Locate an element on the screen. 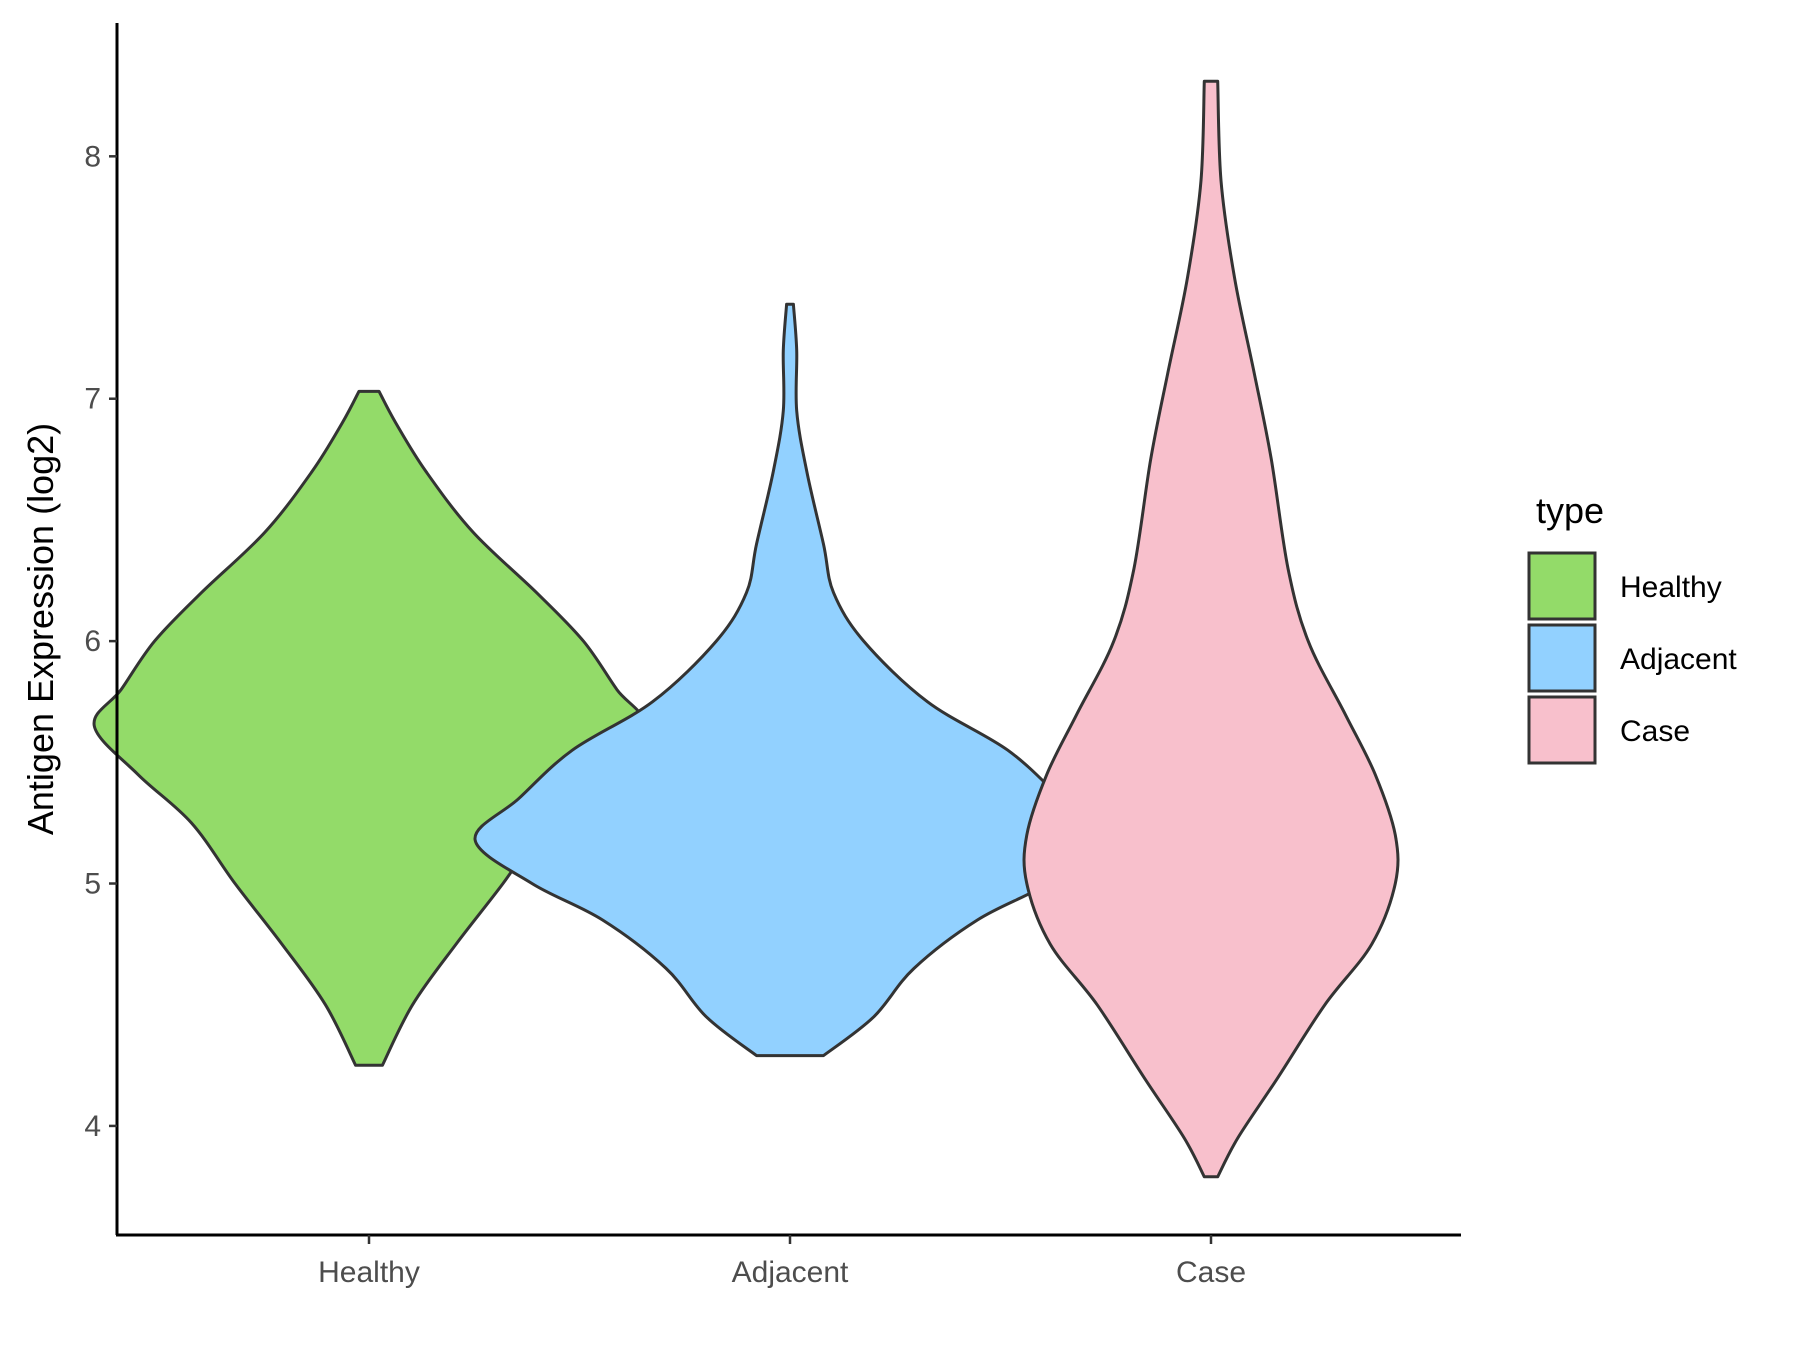 This screenshot has height=1350, width=1800. y-tick-label: 8 is located at coordinates (92, 156).